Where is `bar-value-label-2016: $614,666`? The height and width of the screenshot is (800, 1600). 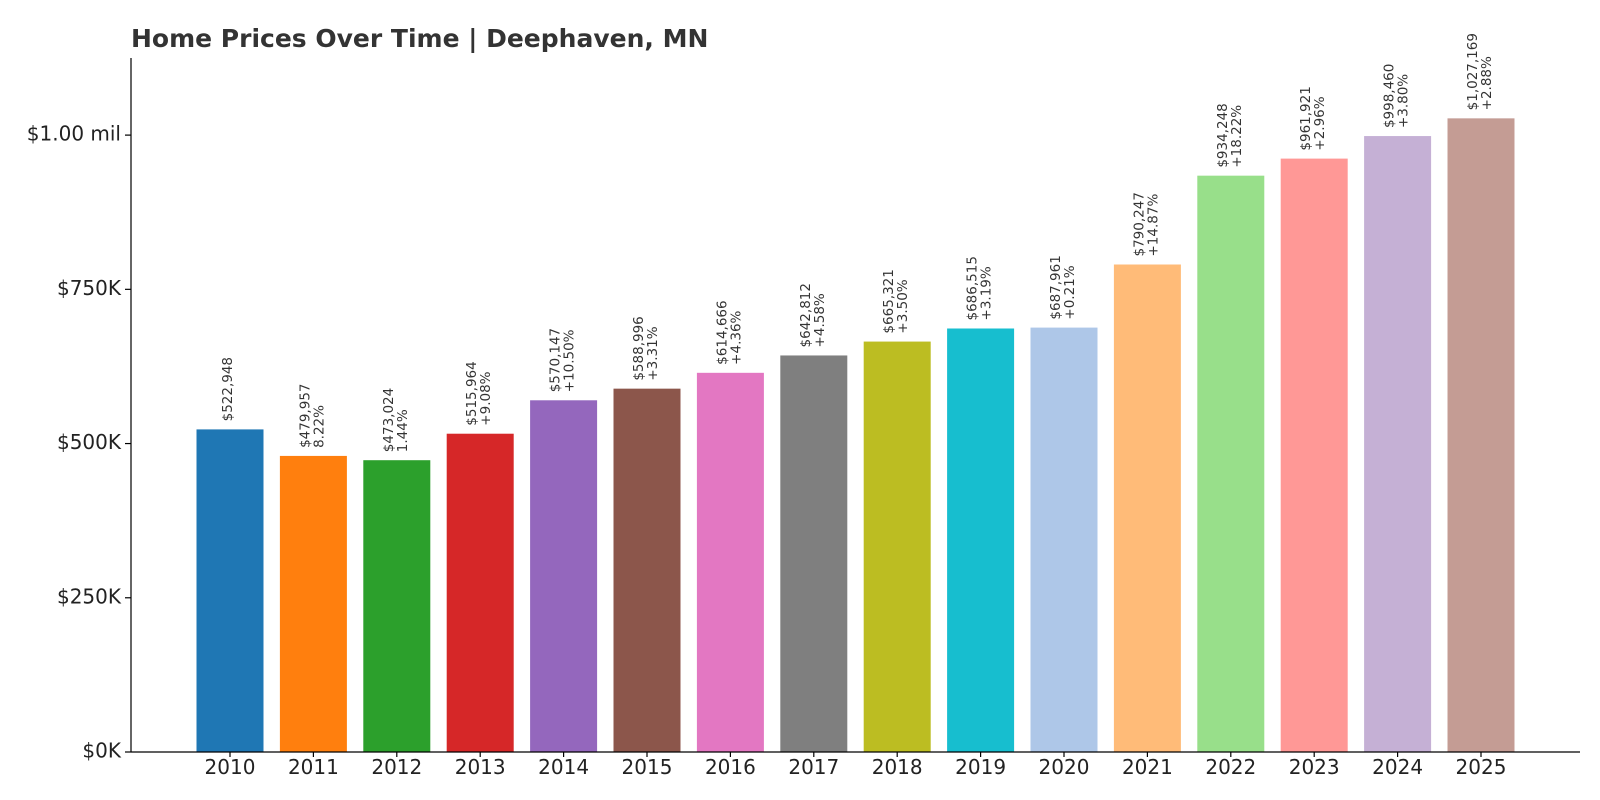
bar-value-label-2016: $614,666 is located at coordinates (722, 332).